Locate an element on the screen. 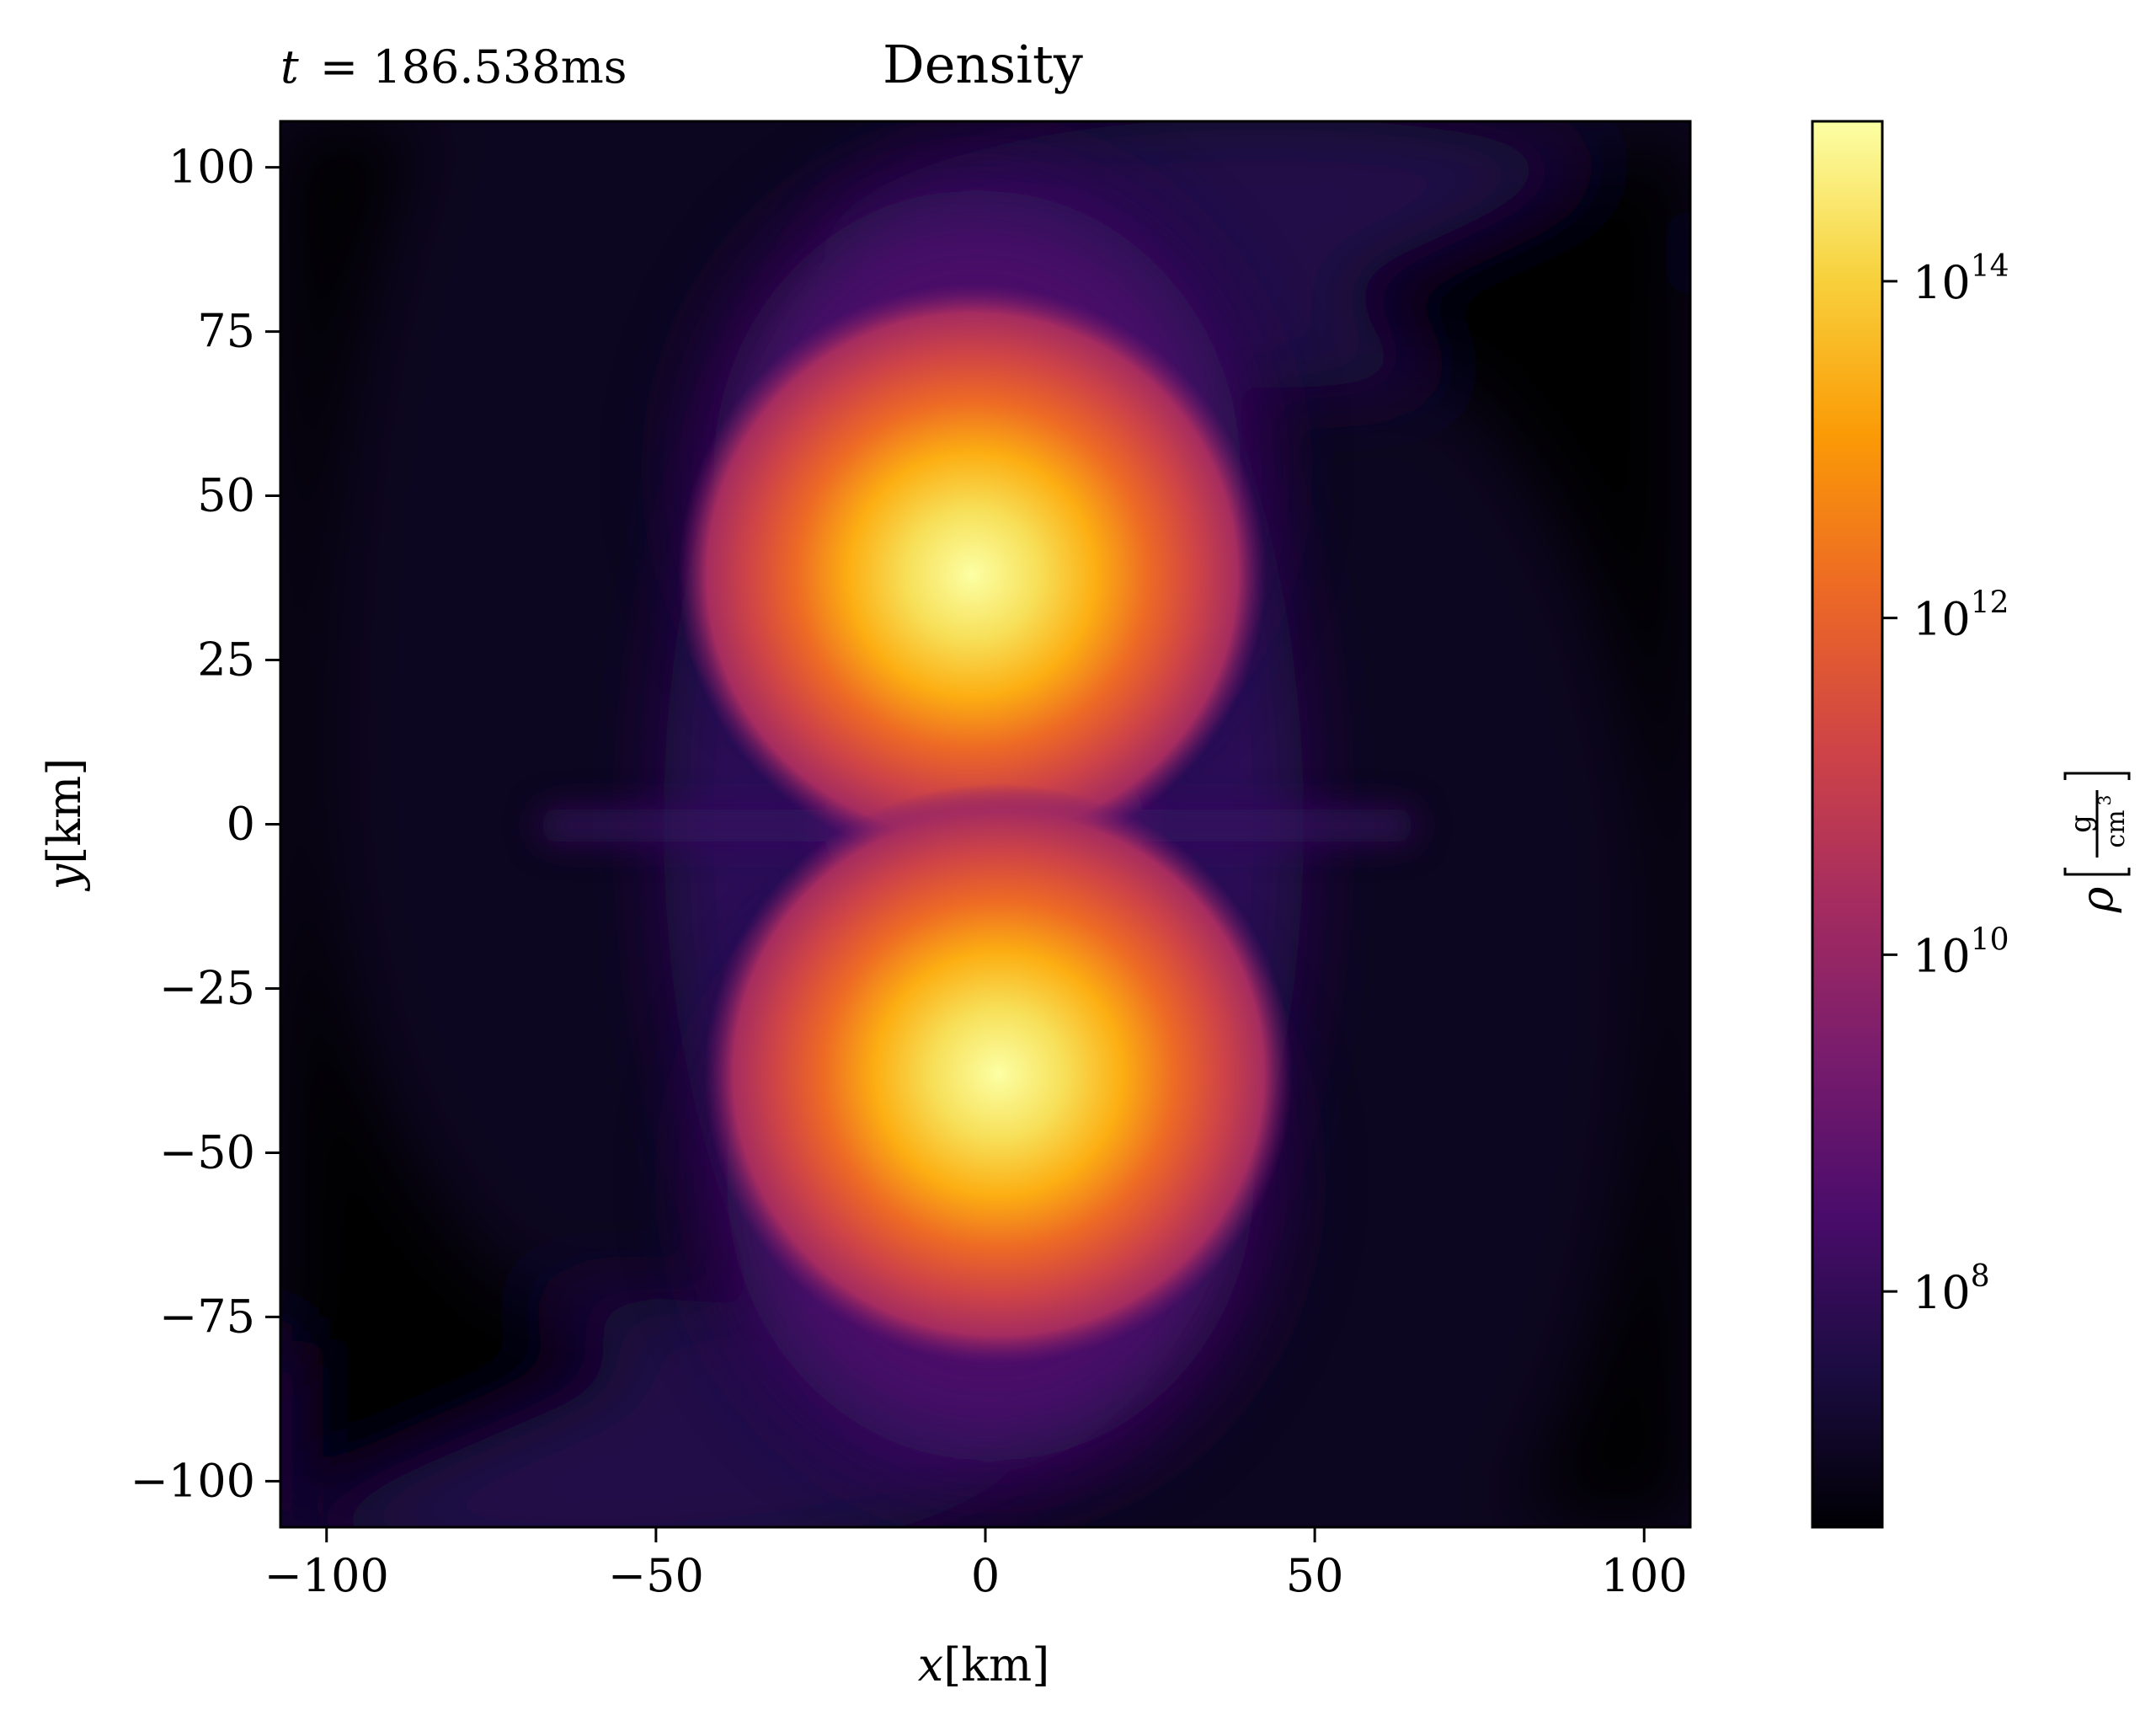 This screenshot has width=2156, height=1726. svg-text: g is located at coordinates (2081, 824).